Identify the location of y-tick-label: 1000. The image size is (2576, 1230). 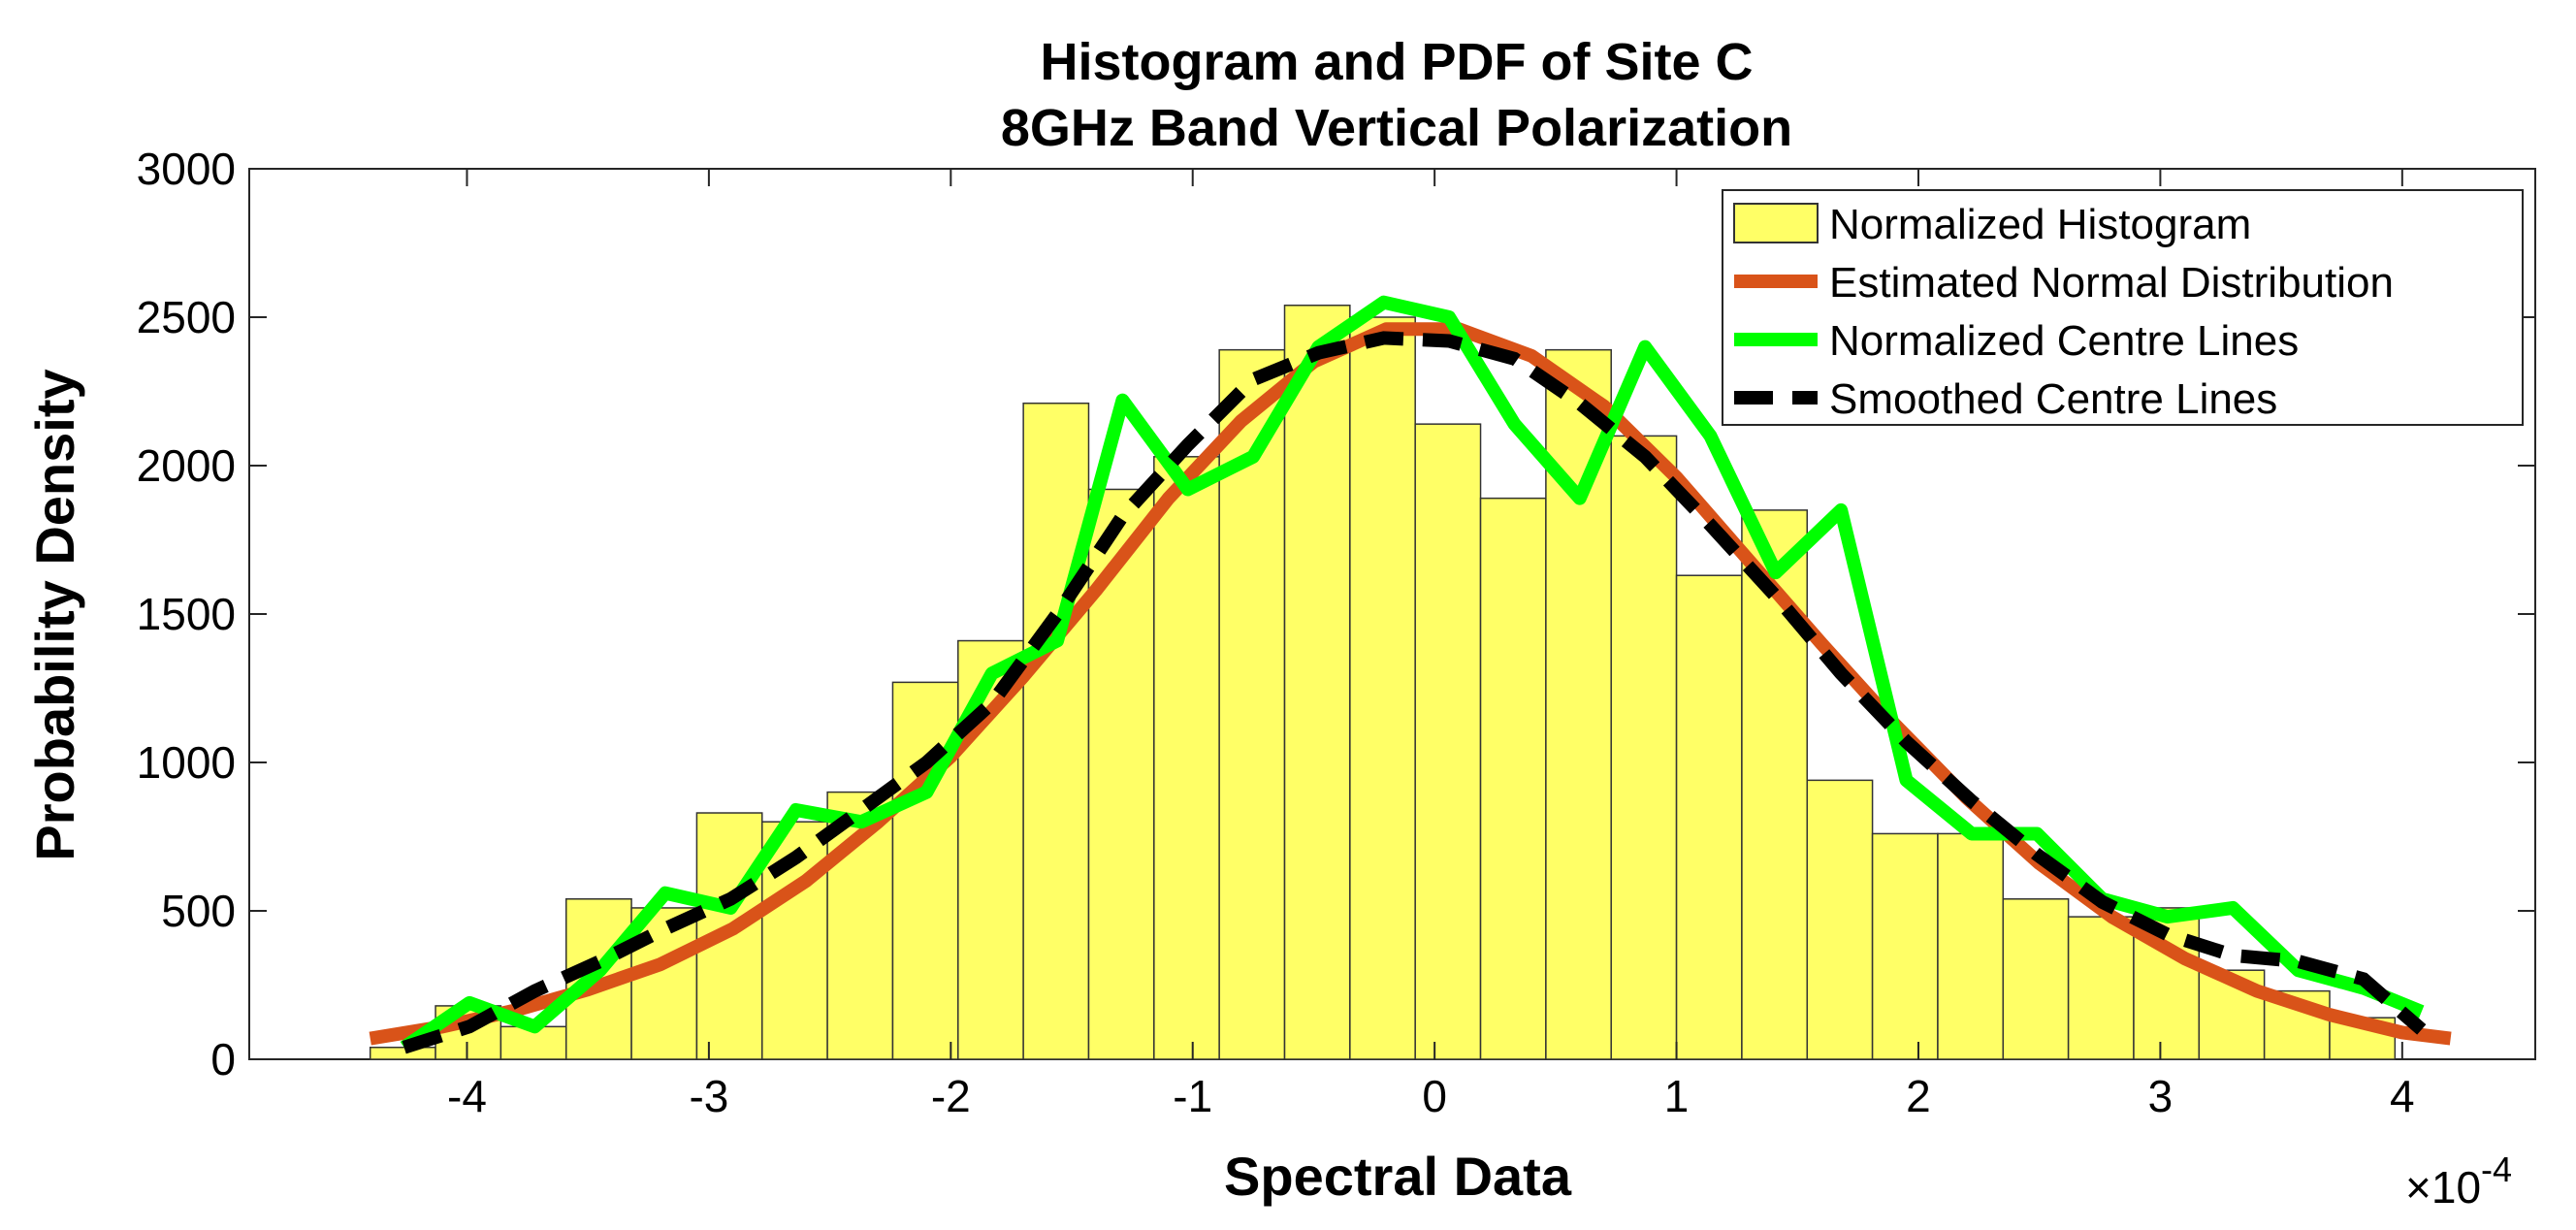
(186, 762).